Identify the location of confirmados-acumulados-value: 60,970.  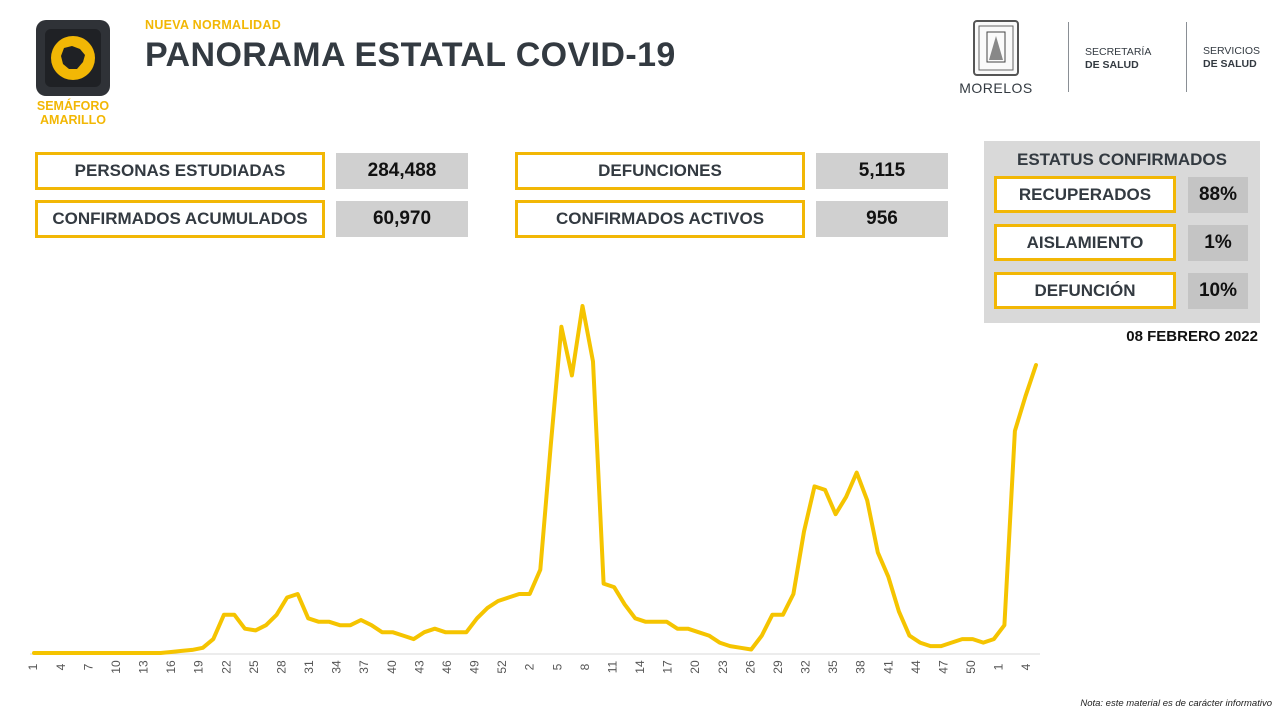
(402, 219).